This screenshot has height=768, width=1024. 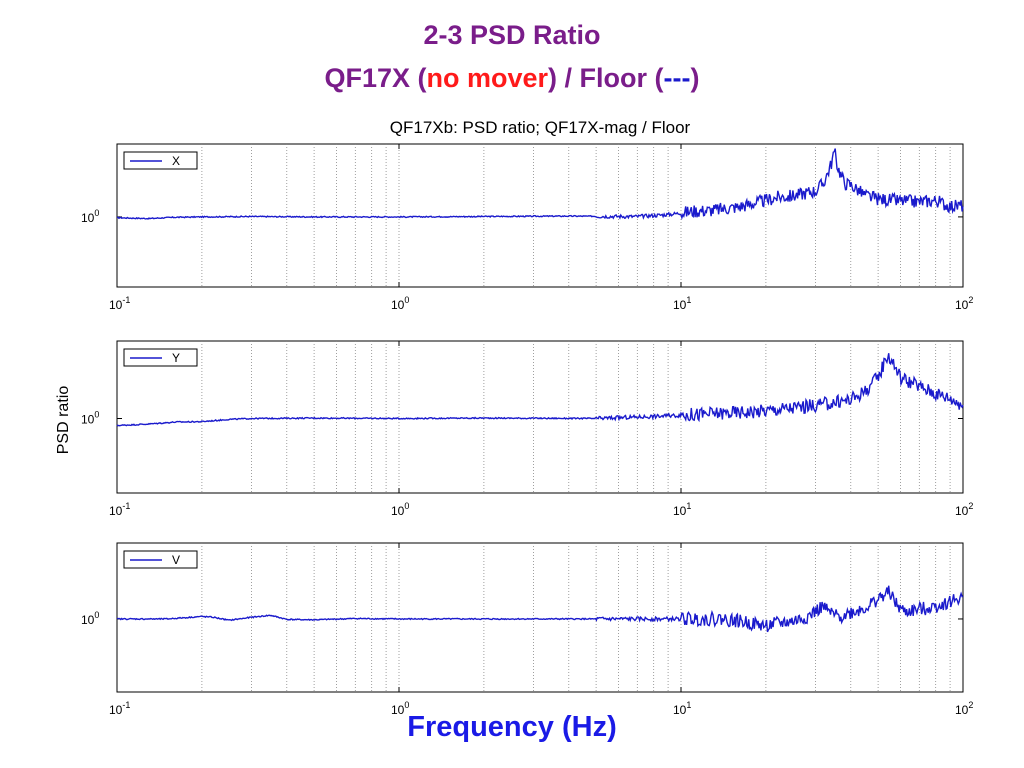 I want to click on subtitle-part-5: ), so click(x=695, y=78).